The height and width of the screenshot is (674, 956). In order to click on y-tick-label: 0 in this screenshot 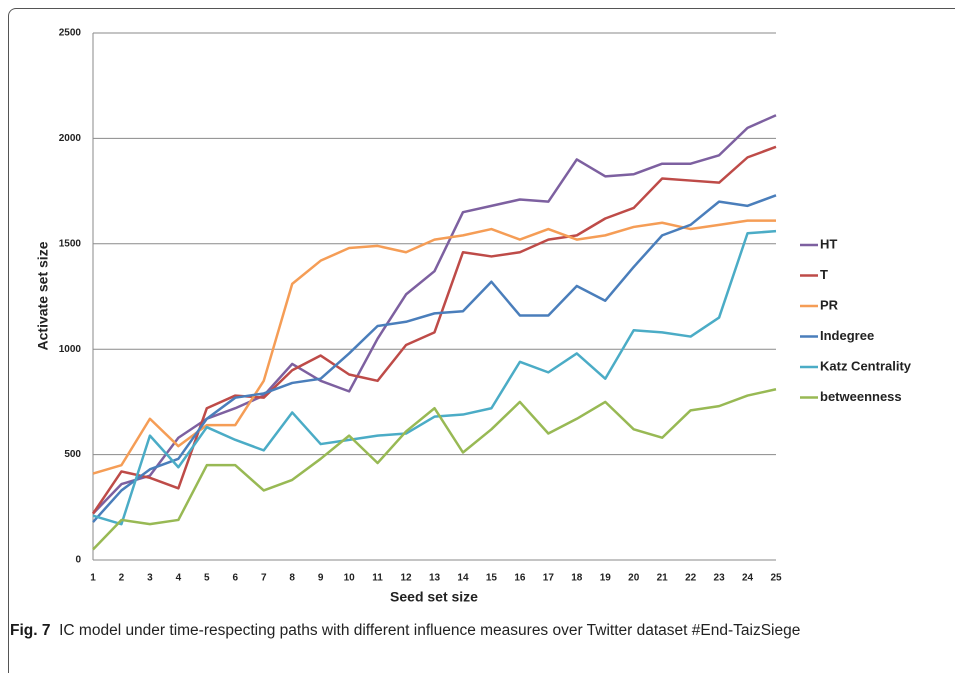, I will do `click(78, 560)`.